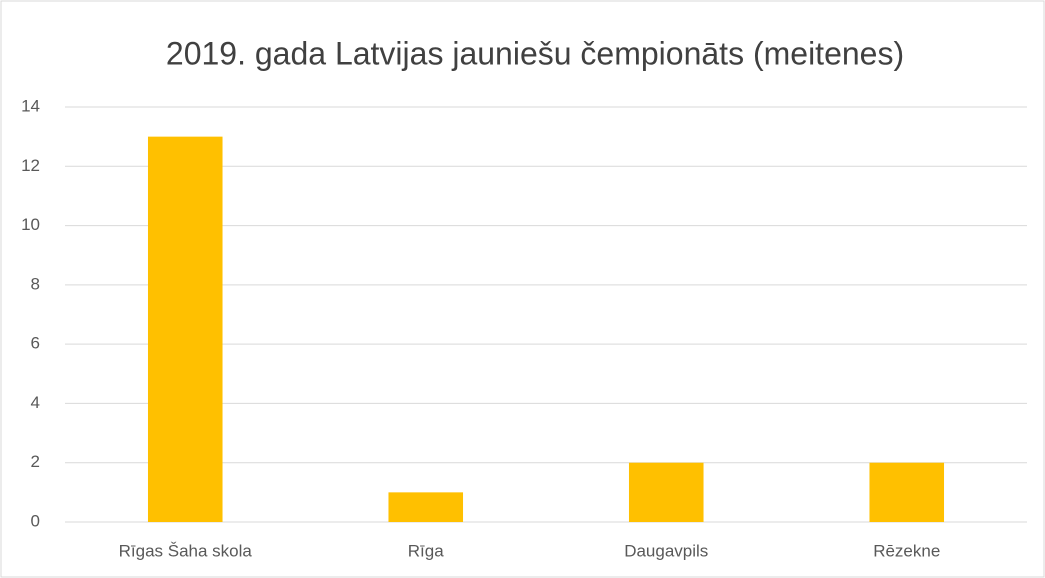  I want to click on y-tick-label: 2, so click(35, 461).